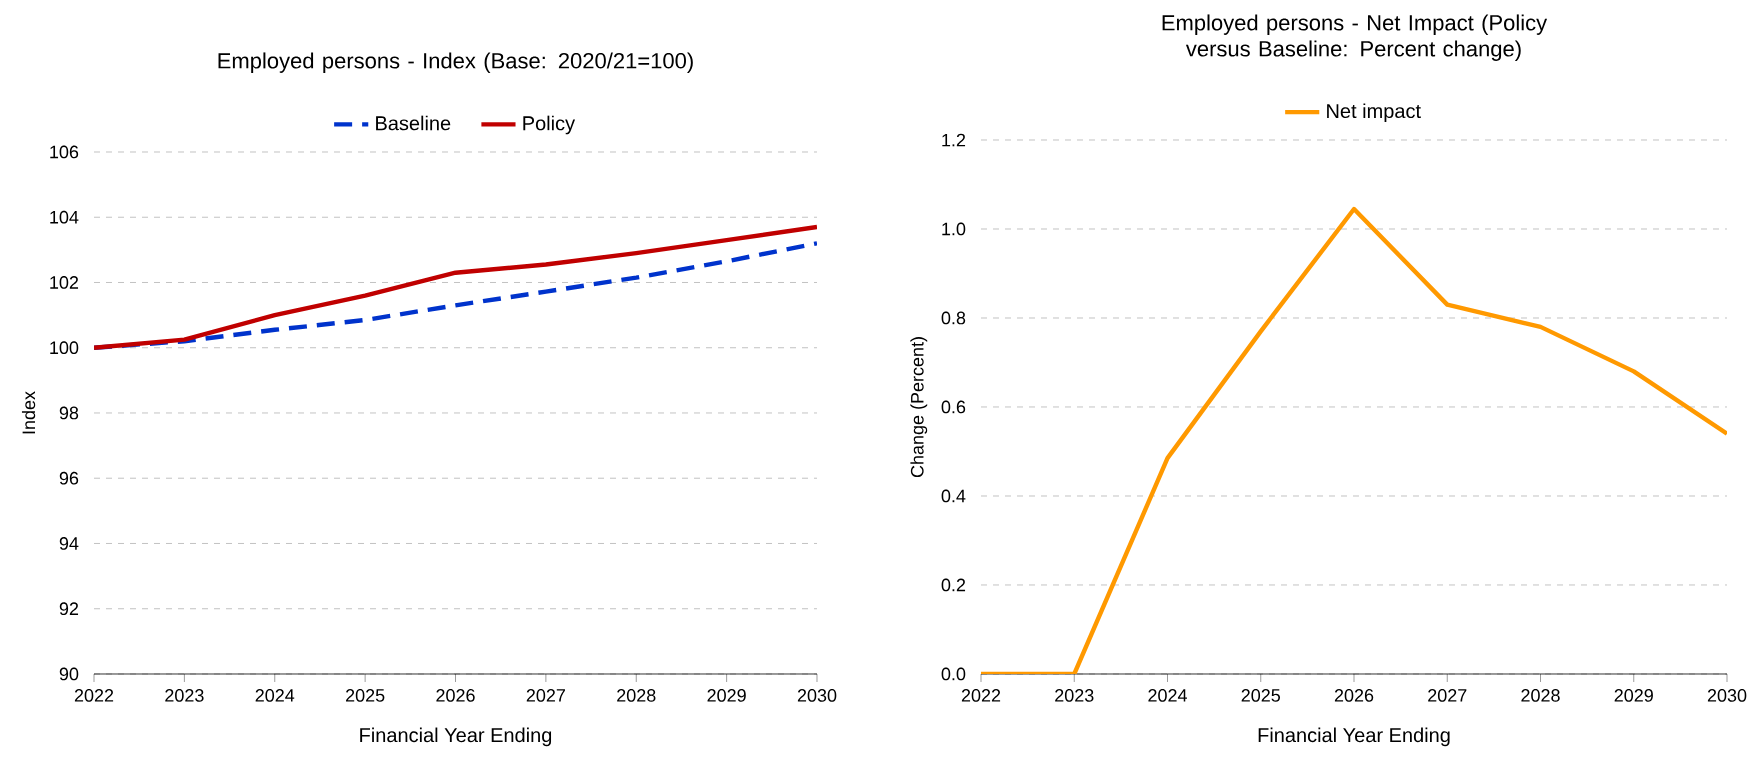  Describe the element at coordinates (953, 496) in the screenshot. I see `y-tick-label: 0.4` at that location.